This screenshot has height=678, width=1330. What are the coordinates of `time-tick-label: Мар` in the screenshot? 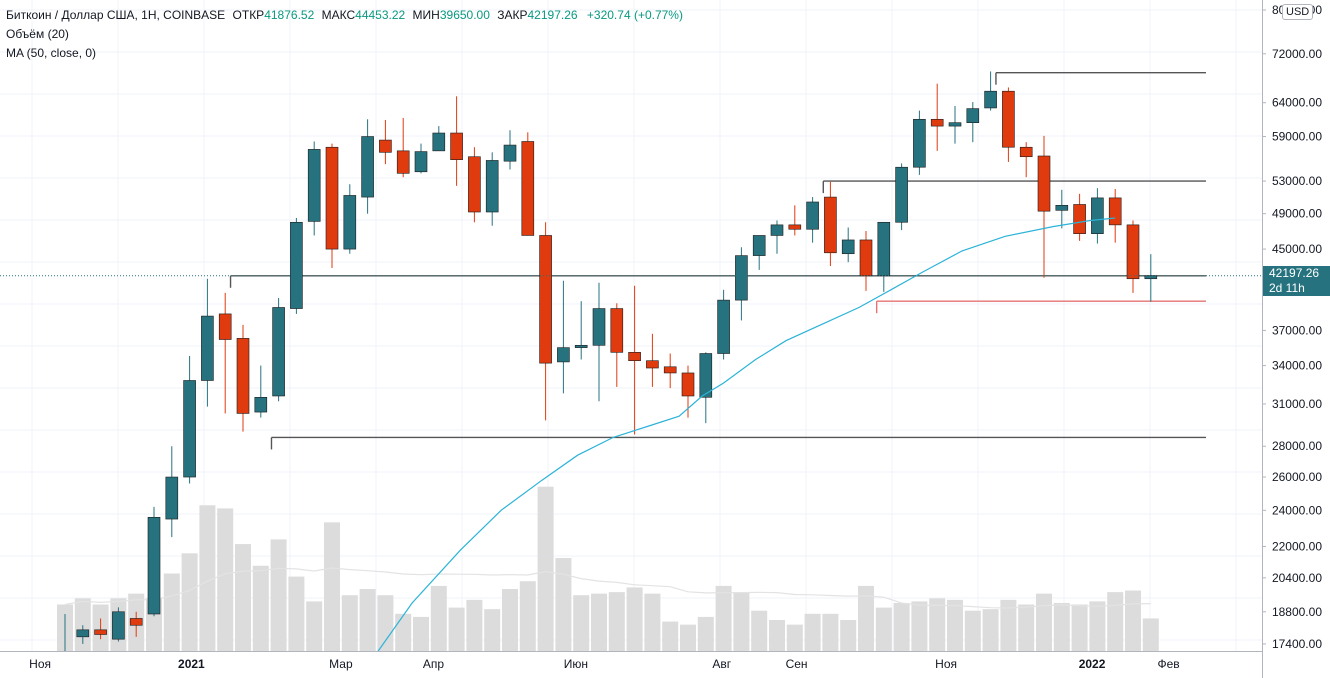 It's located at (341, 664).